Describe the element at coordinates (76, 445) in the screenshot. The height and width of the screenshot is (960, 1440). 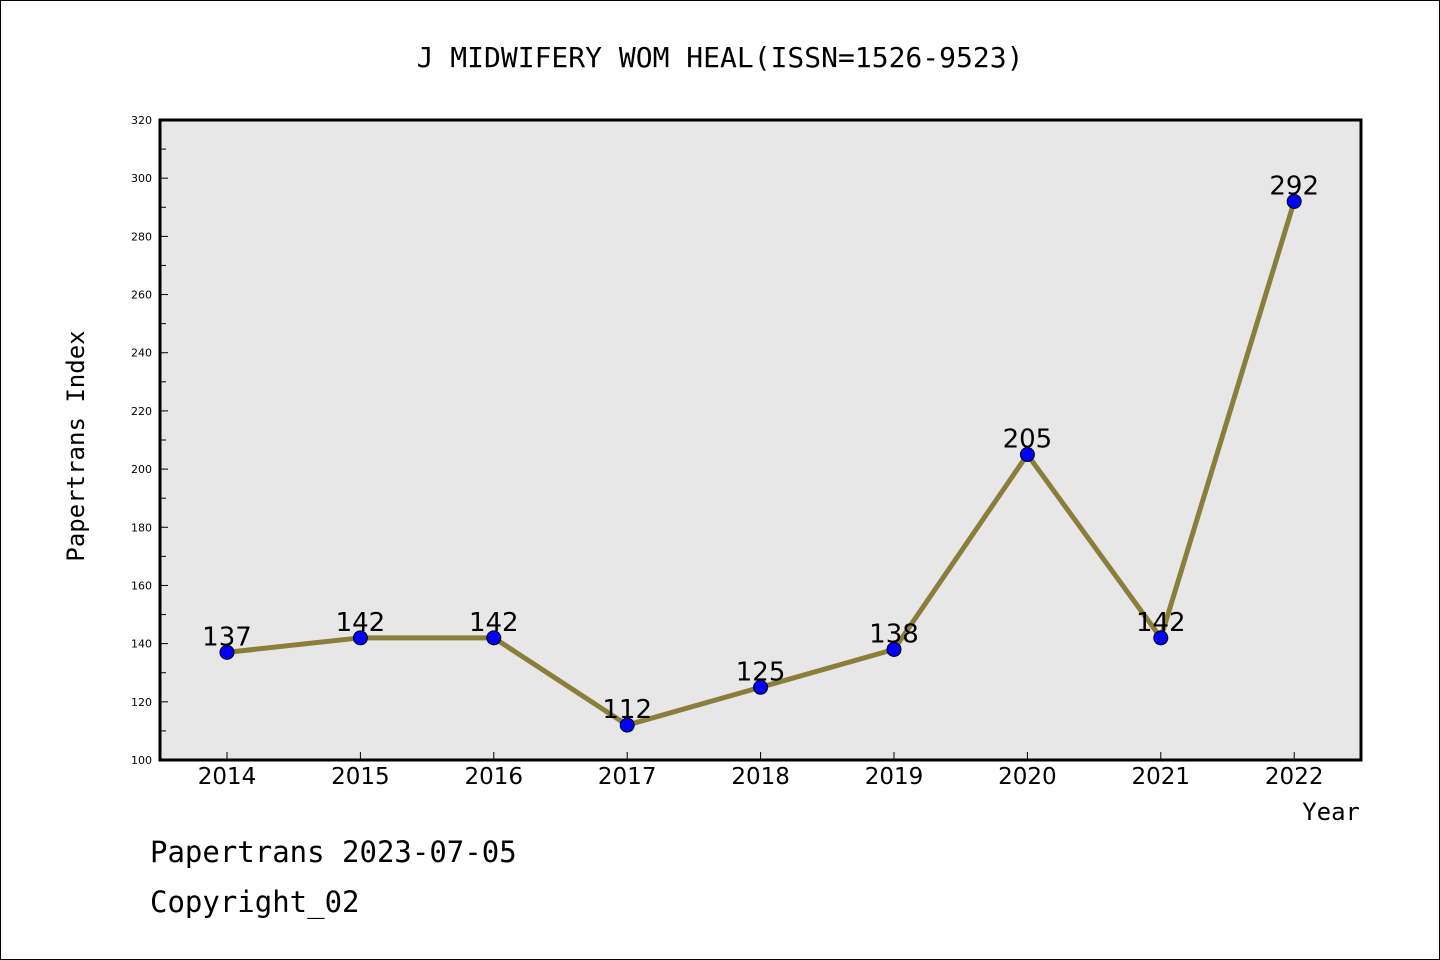
I see `y-axis-label: Papertrans Index` at that location.